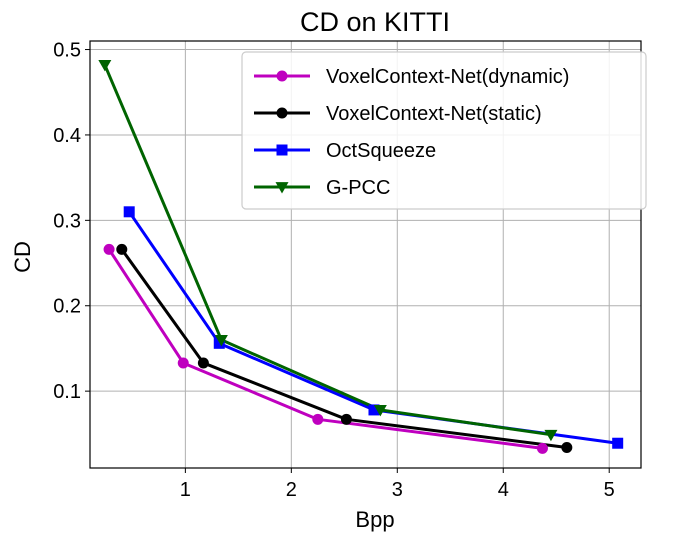 The width and height of the screenshot is (676, 545). Describe the element at coordinates (381, 151) in the screenshot. I see `legend-label: OctSqueeze` at that location.